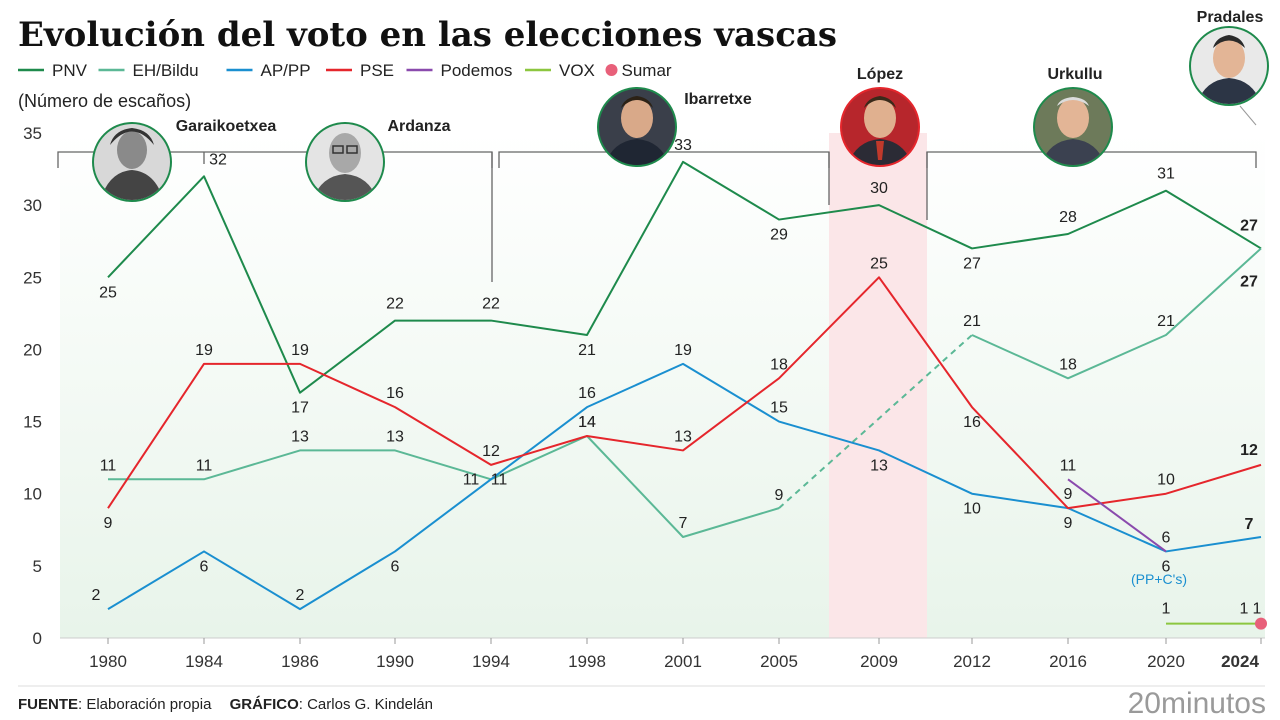  Describe the element at coordinates (1166, 174) in the screenshot. I see `data-label-pnv: 31` at that location.